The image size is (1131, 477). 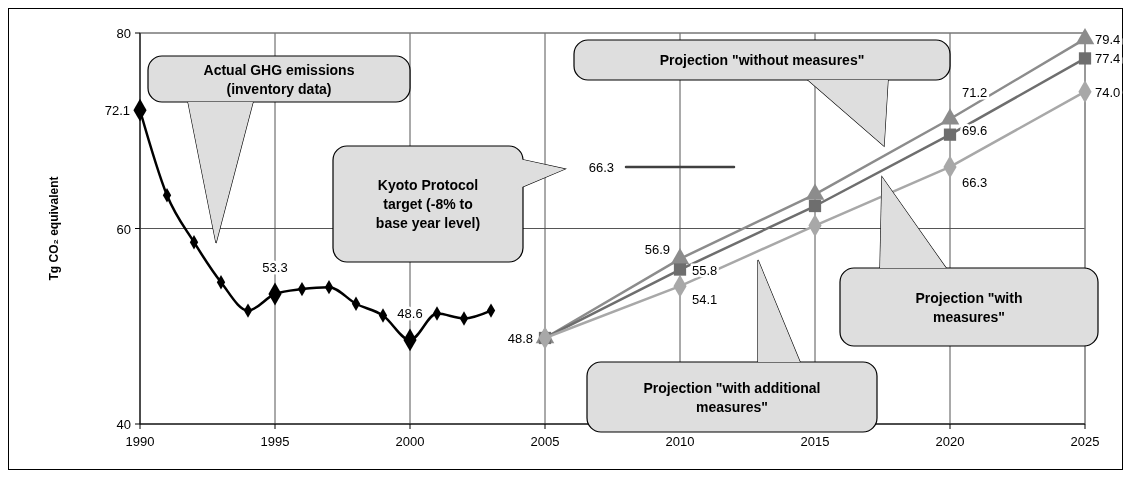 I want to click on data-label: 71.2, so click(x=975, y=93).